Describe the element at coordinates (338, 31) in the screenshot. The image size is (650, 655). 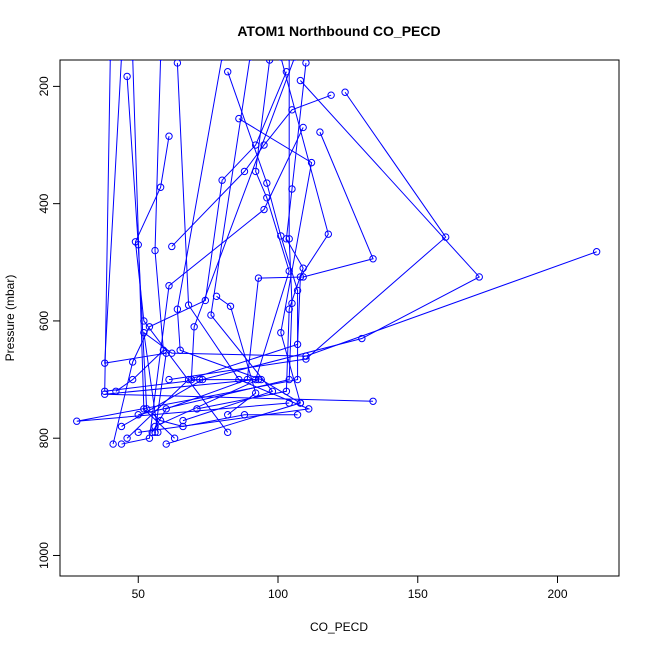
I see `chart-title: ATOM1 Northbound CO_PECD` at that location.